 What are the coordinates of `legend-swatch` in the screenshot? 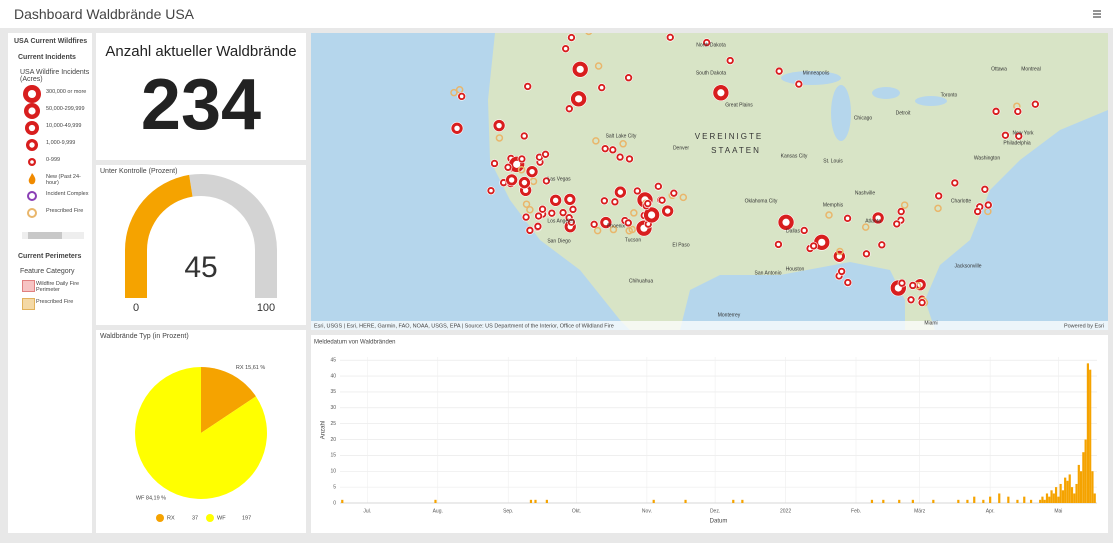 It's located at (28, 304).